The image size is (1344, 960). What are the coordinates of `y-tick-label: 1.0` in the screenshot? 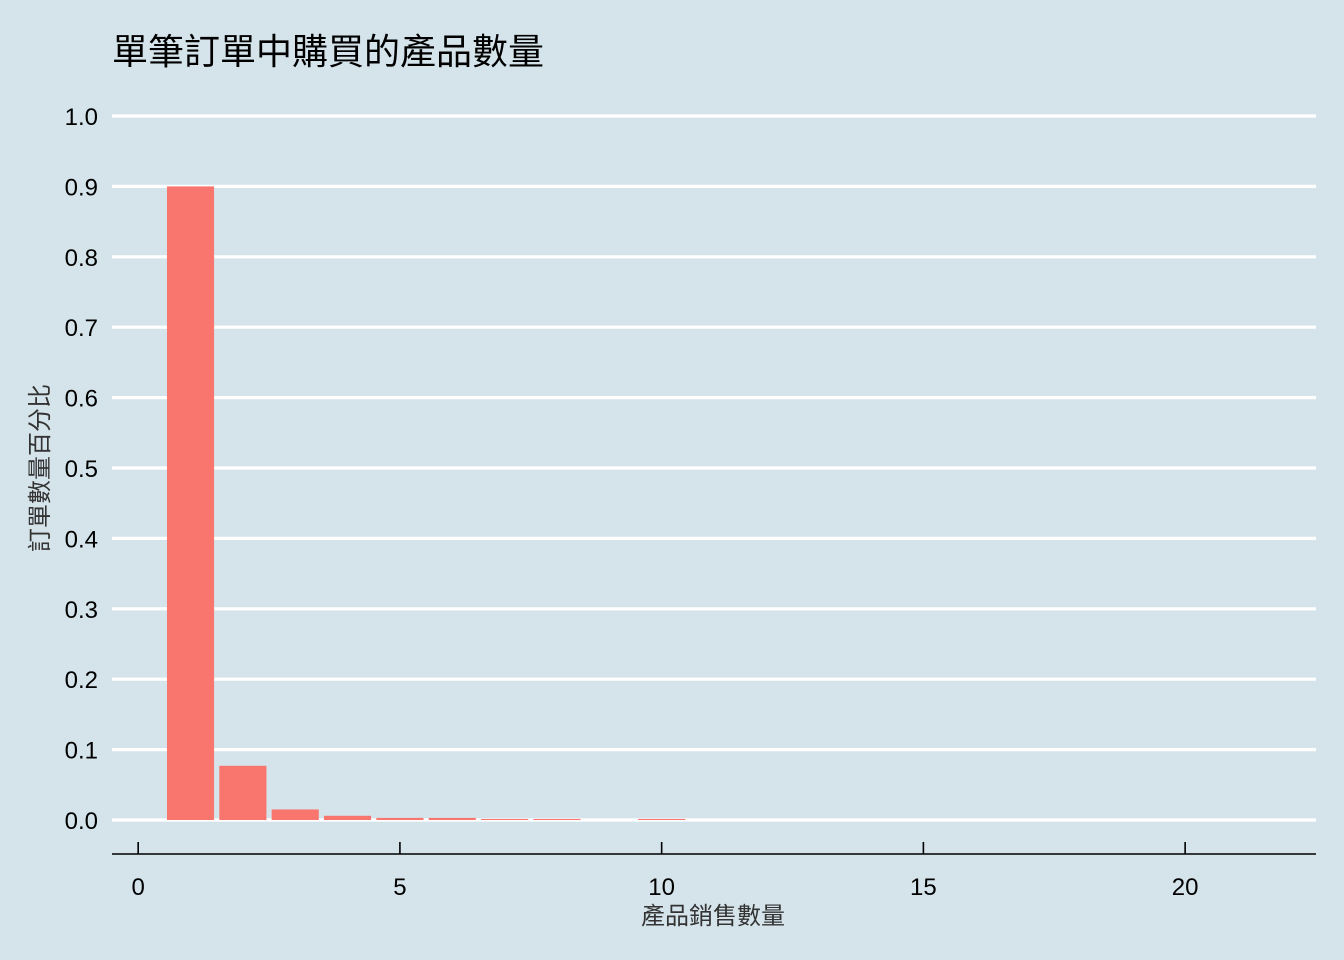 It's located at (81, 117).